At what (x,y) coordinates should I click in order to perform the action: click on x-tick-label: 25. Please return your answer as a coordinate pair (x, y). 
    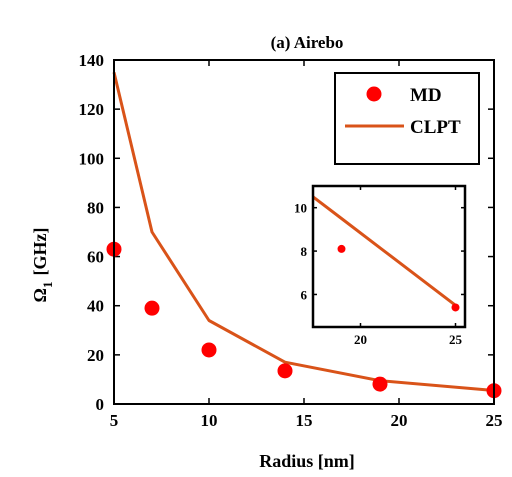
    Looking at the image, I should click on (494, 420).